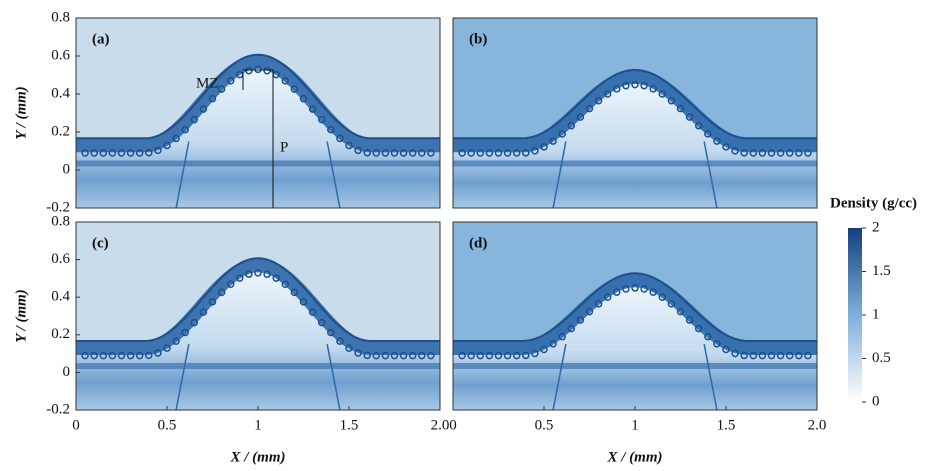 The image size is (943, 471). Describe the element at coordinates (258, 366) in the screenshot. I see `dense-layer` at that location.